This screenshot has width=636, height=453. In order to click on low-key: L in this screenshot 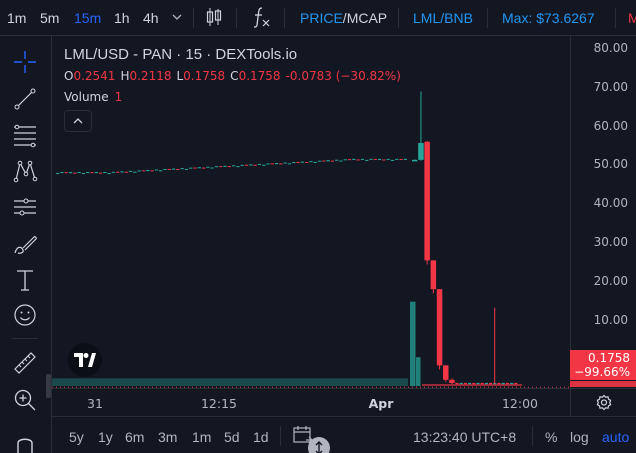, I will do `click(180, 76)`.